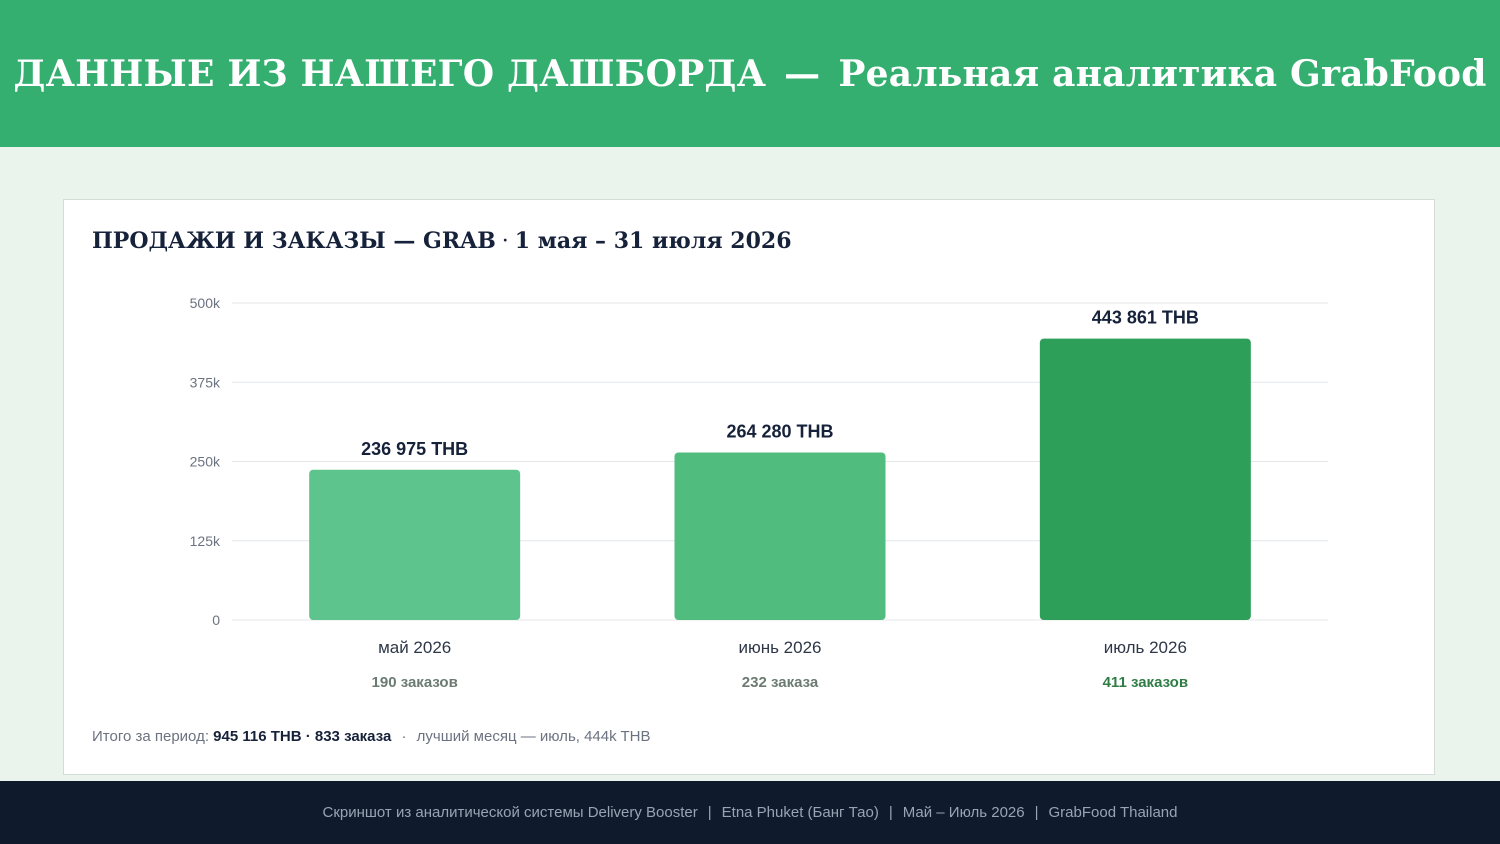 This screenshot has height=844, width=1500. What do you see at coordinates (533, 736) in the screenshot?
I see `summary-best-month: лучший месяц — июль, 444k THB` at bounding box center [533, 736].